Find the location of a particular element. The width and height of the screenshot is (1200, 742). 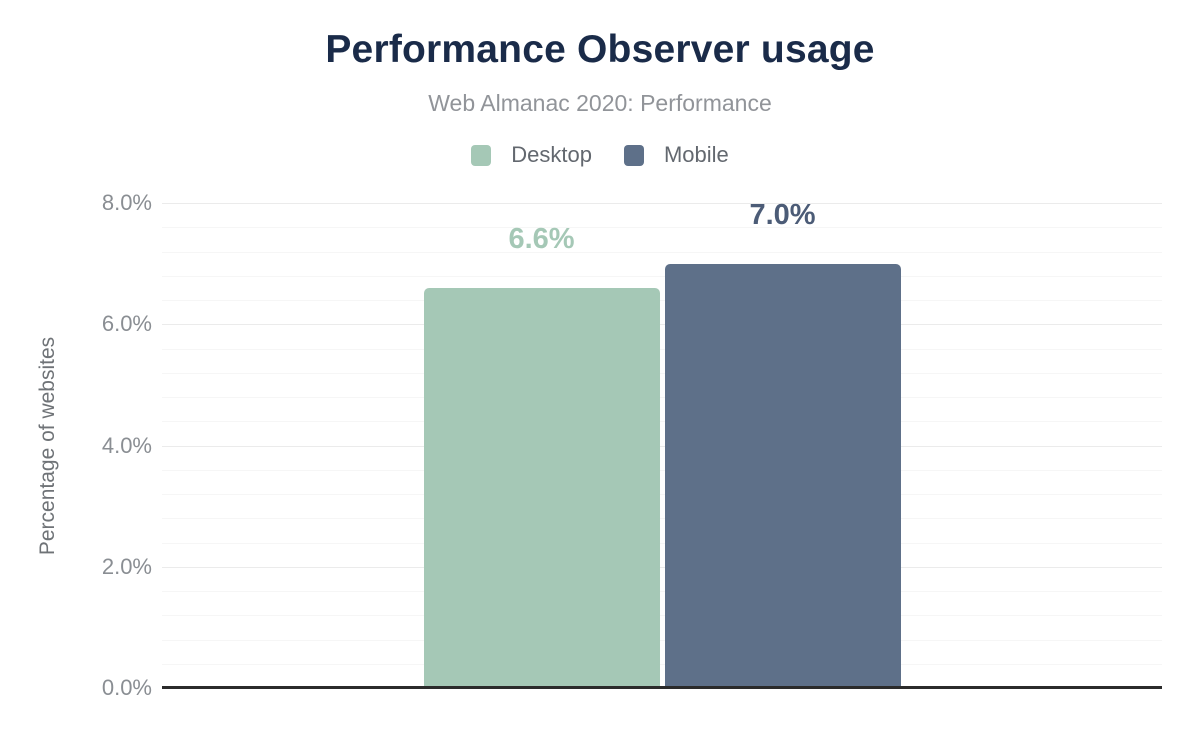

bar-data-label-mobile: 7.0% is located at coordinates (782, 214).